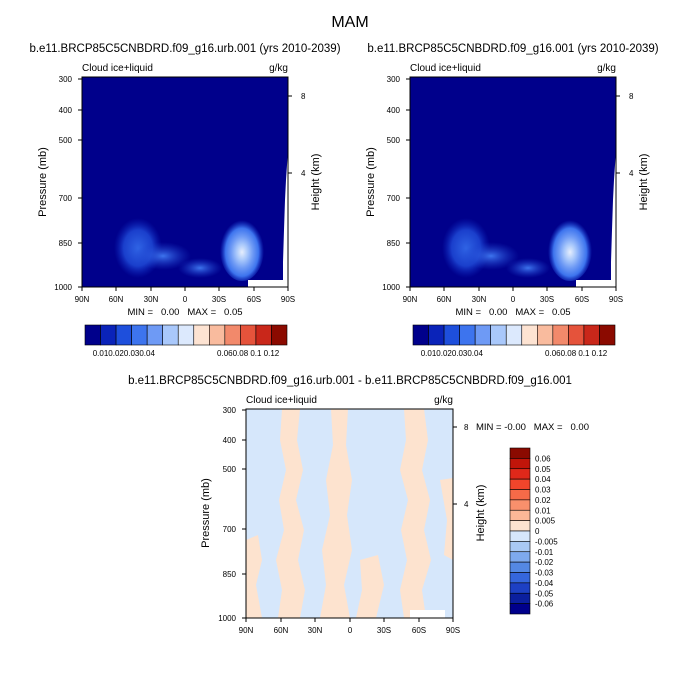 Image resolution: width=700 pixels, height=700 pixels. What do you see at coordinates (545, 521) in the screenshot?
I see `colorbar-label: 0.005` at bounding box center [545, 521].